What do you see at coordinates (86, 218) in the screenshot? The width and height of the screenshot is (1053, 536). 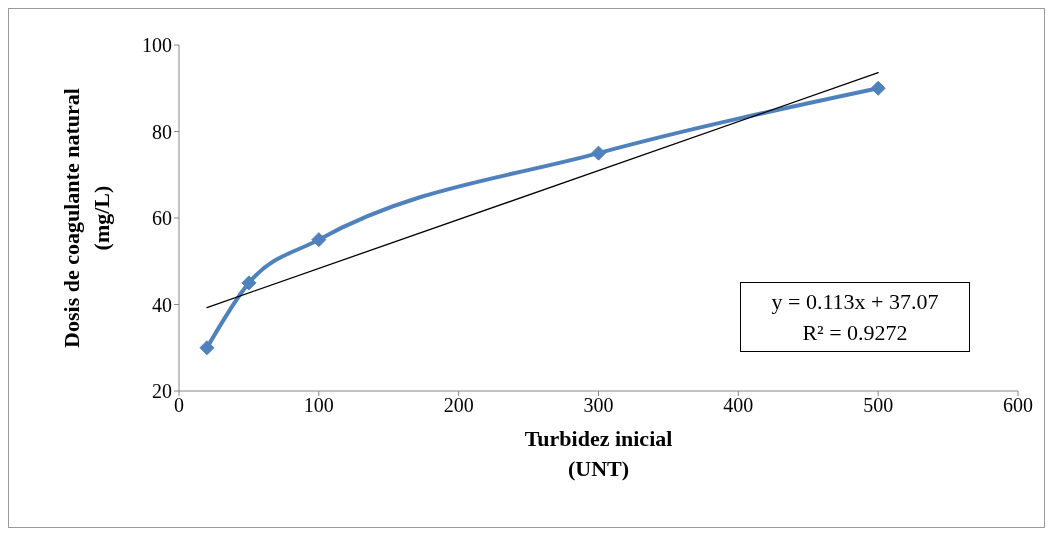 I see `y-axis-title: Dosis de coagulante natural (mg/L)` at bounding box center [86, 218].